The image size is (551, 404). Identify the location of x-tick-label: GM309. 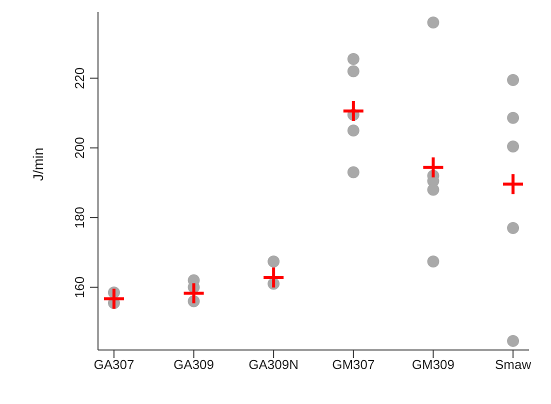
(433, 364).